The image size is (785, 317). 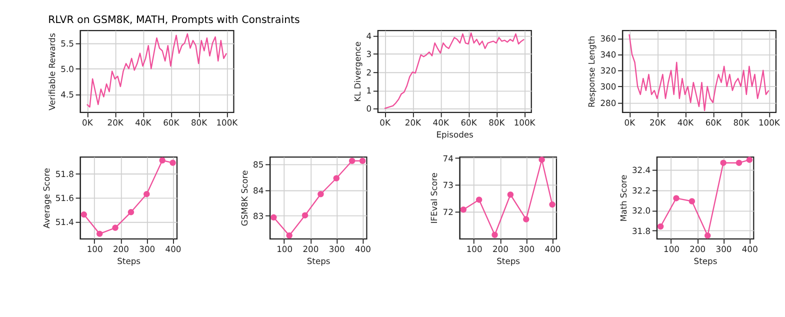 What do you see at coordinates (455, 135) in the screenshot?
I see `x-axis-title: Episodes` at bounding box center [455, 135].